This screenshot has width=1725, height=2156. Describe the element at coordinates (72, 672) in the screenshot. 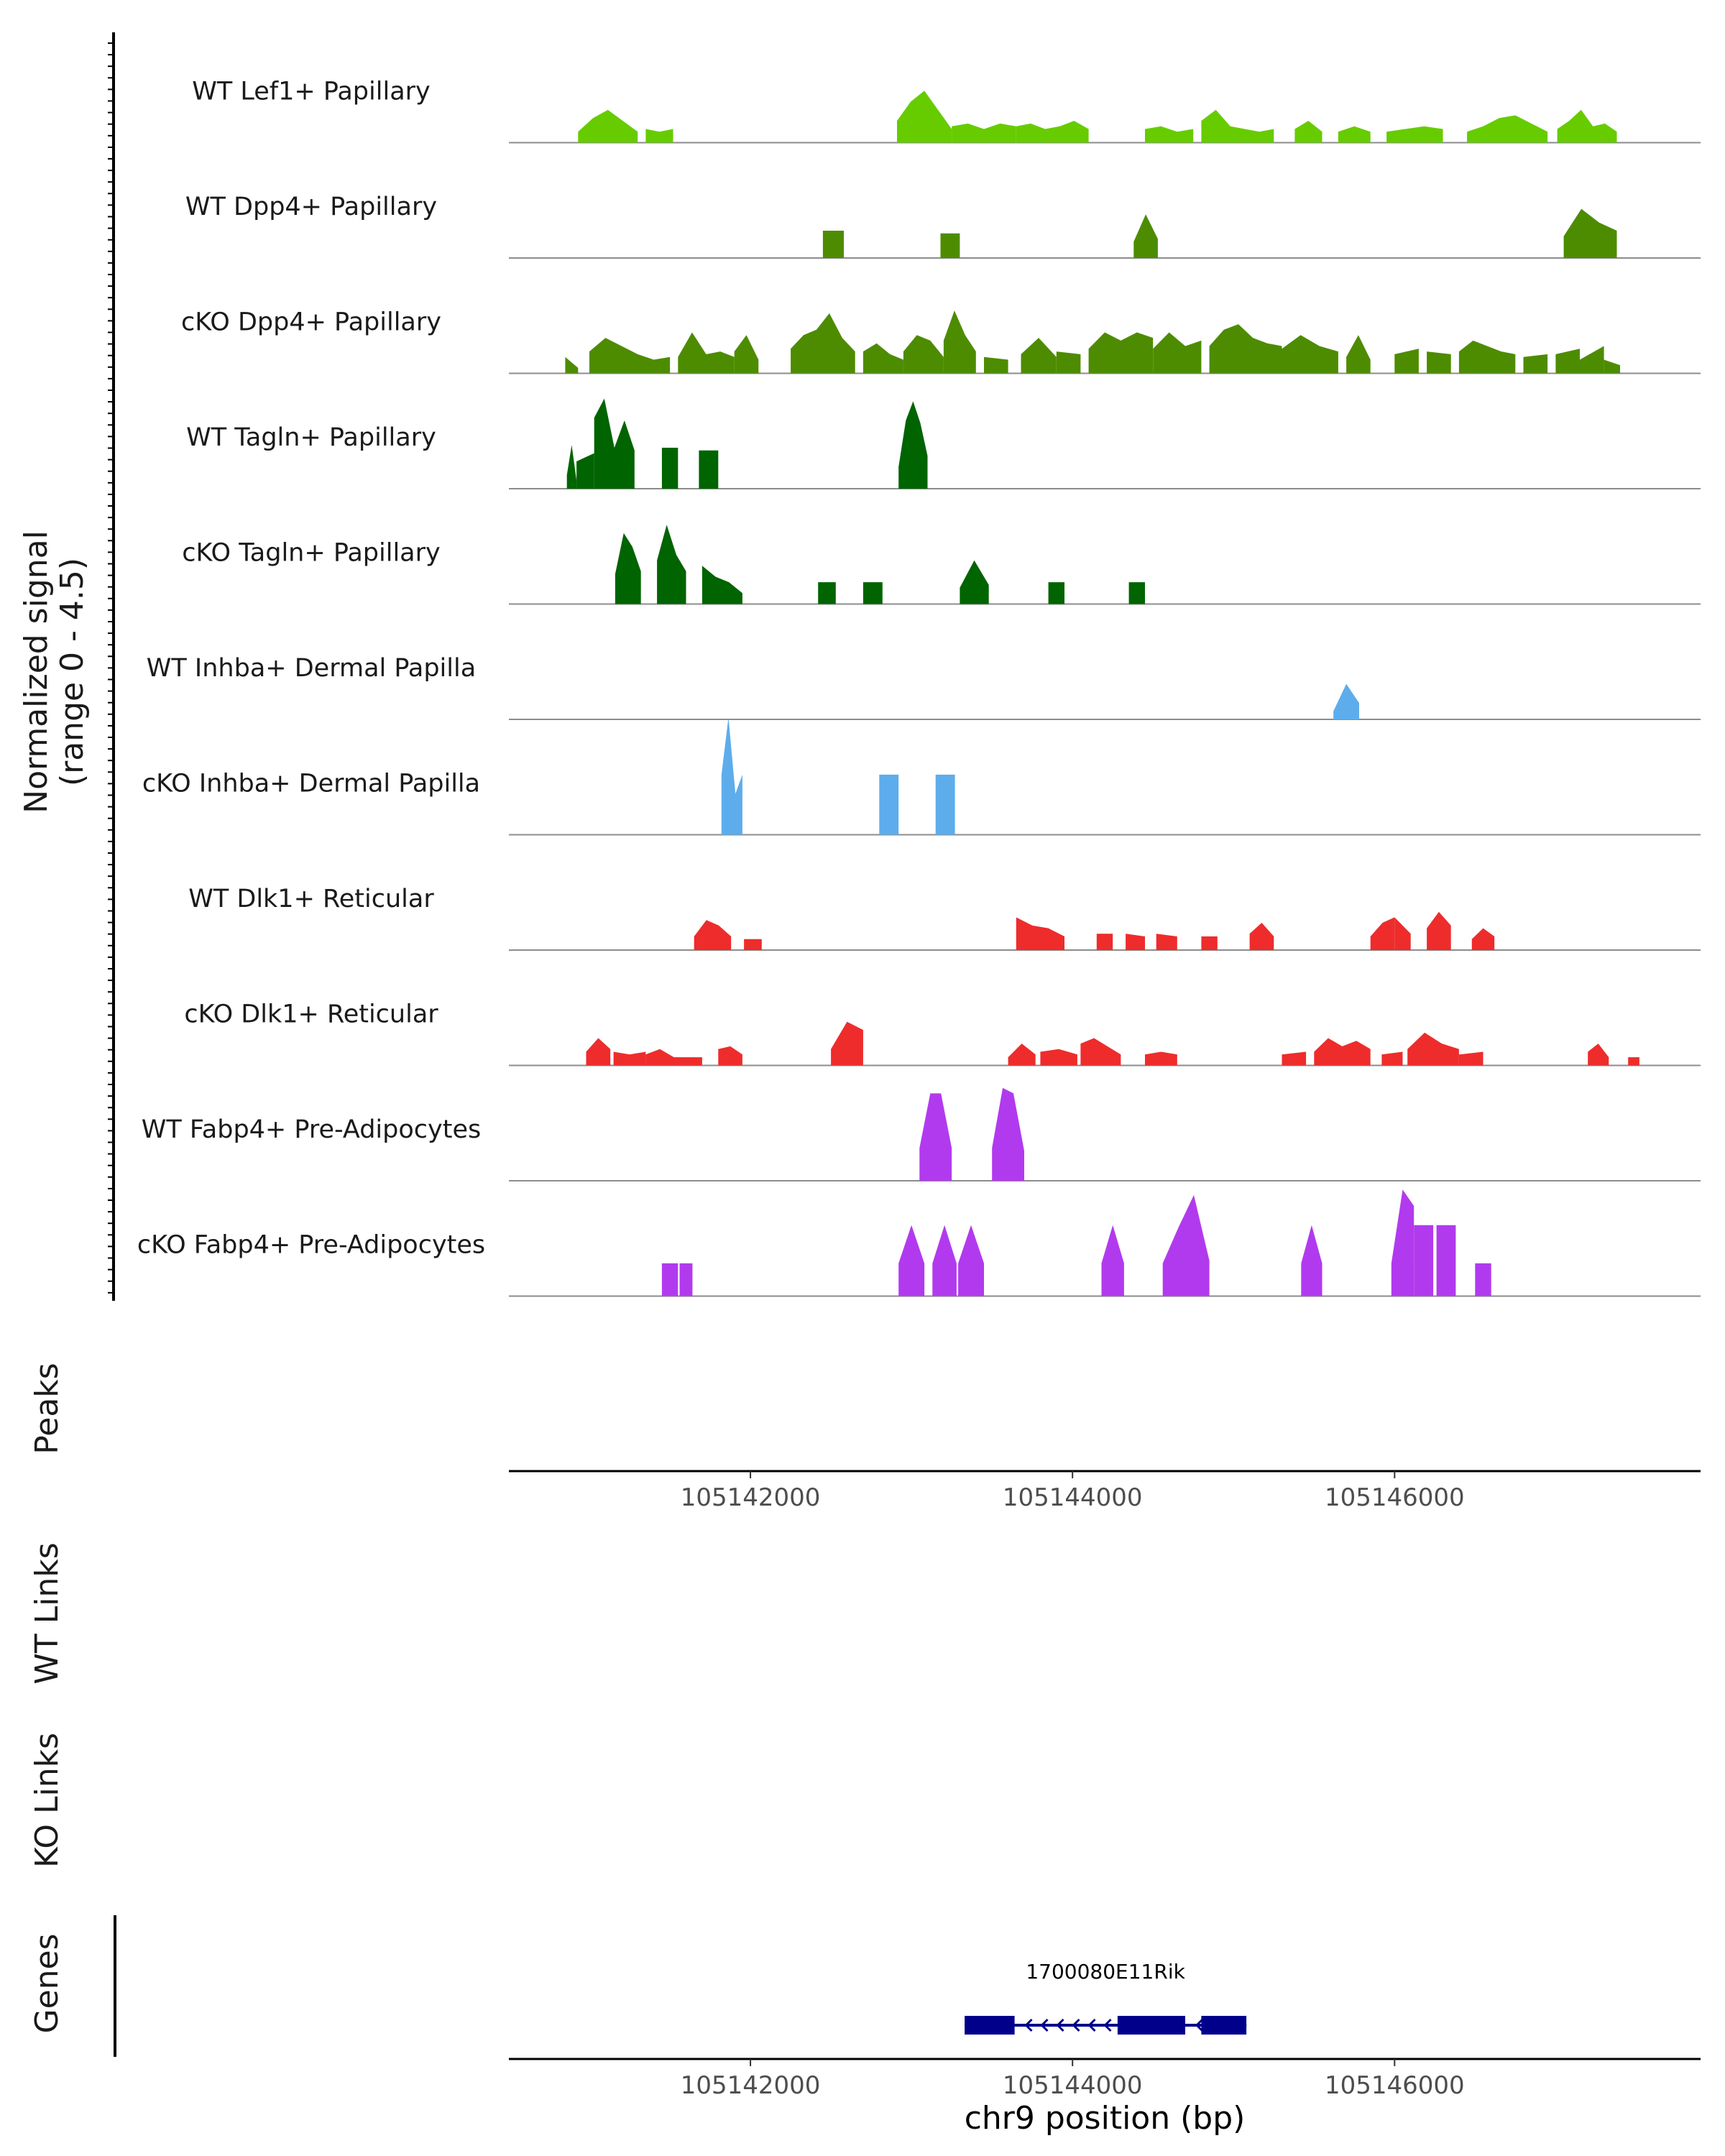

I see `coverage-y-title-line2: (range 0 - 4.5)` at that location.